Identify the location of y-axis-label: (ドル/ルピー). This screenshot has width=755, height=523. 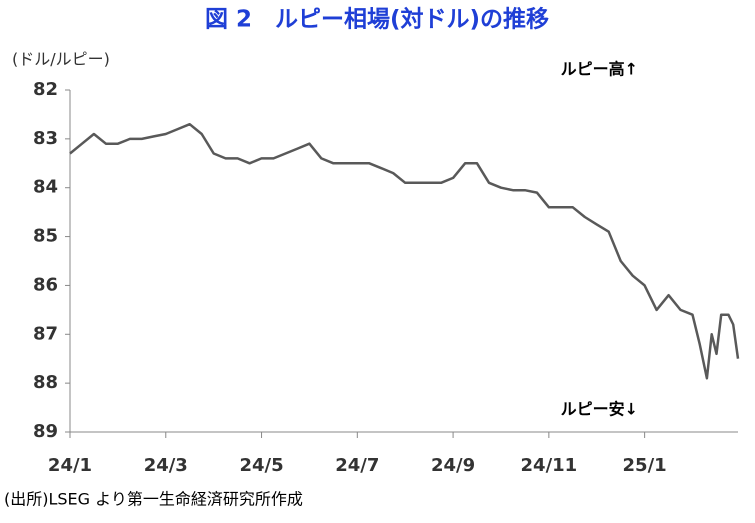
(61, 59).